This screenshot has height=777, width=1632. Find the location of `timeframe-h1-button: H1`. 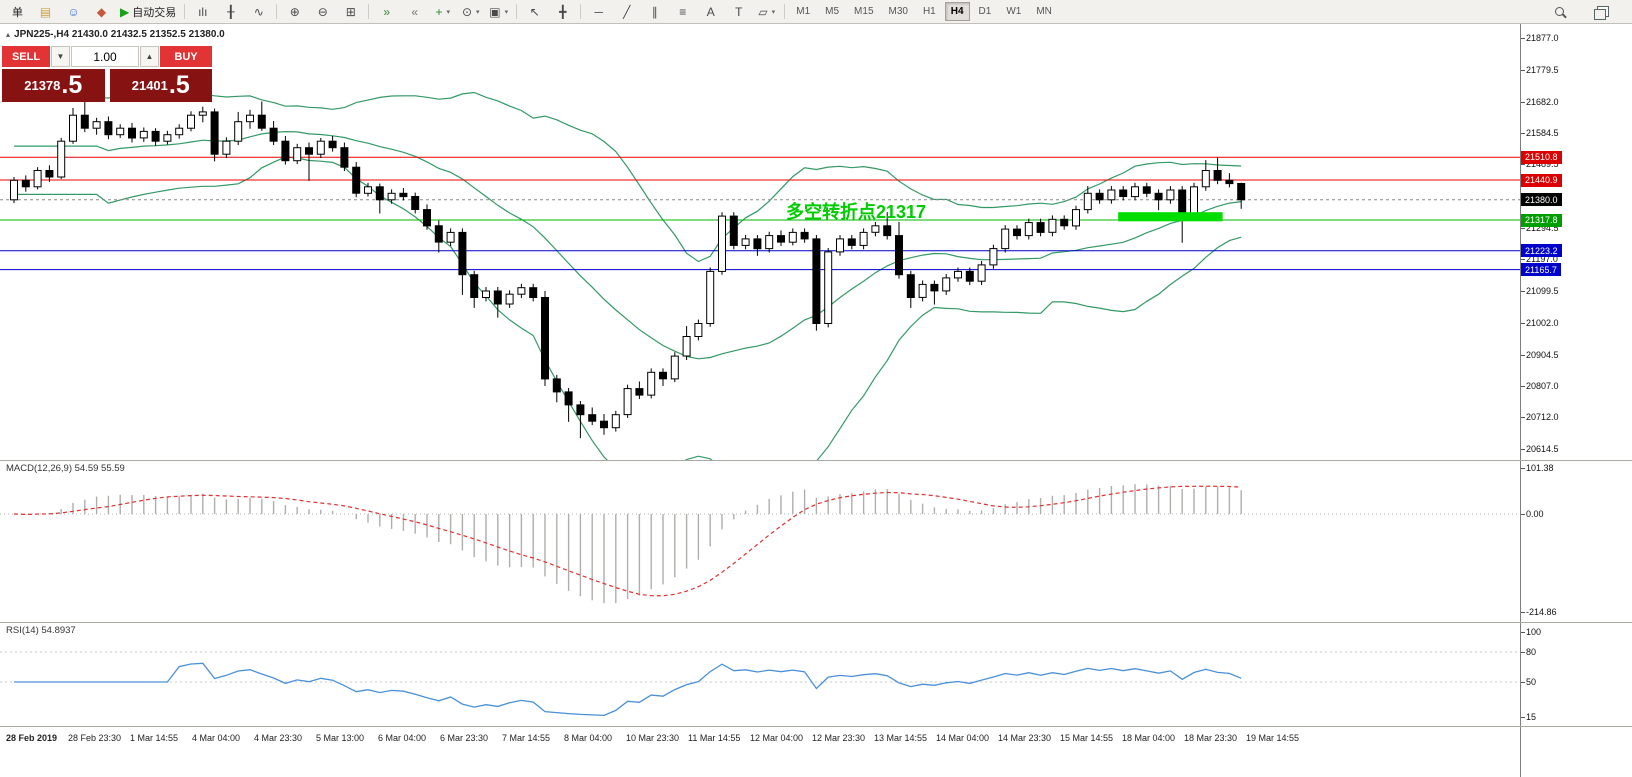

timeframe-h1-button: H1 is located at coordinates (929, 11).